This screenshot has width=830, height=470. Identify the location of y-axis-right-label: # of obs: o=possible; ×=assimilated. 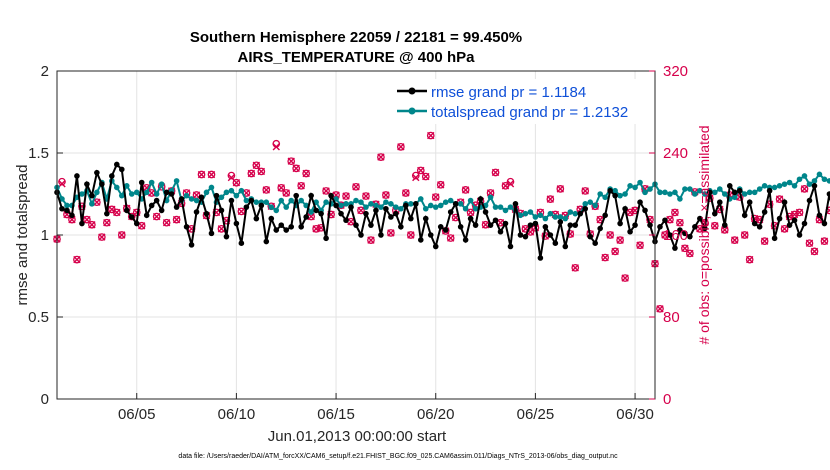
(704, 234).